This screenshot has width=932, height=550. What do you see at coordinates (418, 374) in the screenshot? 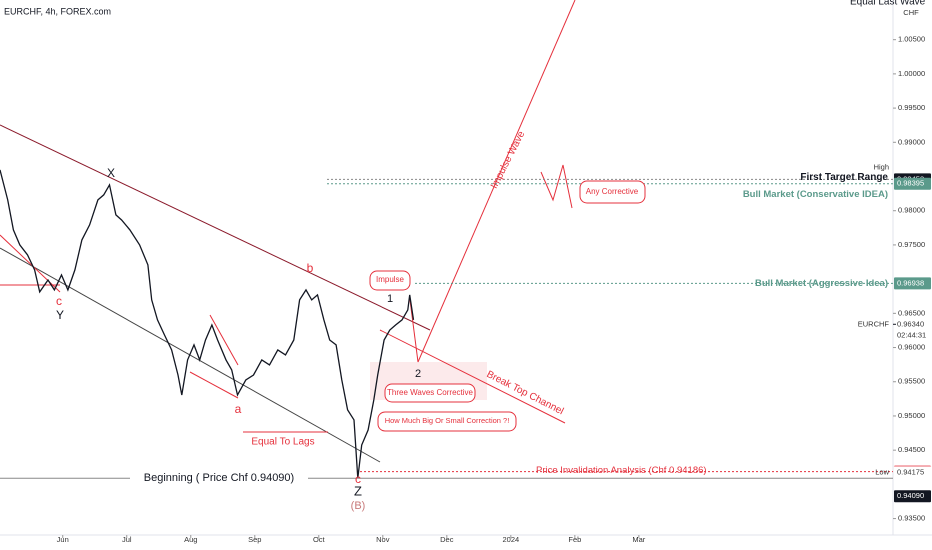
I see `annotation: 2` at bounding box center [418, 374].